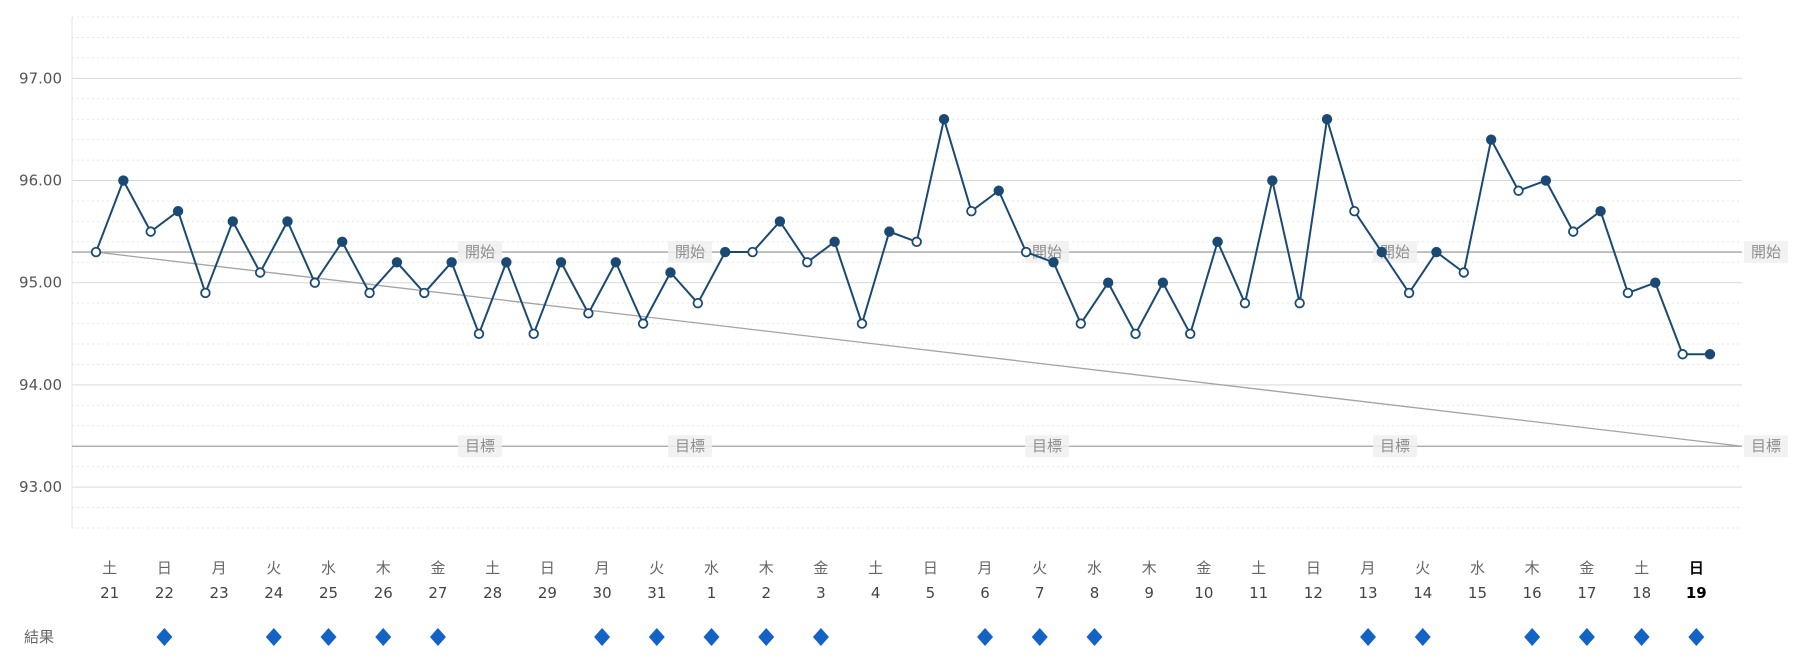 This screenshot has width=1800, height=672. I want to click on date-label: 9, so click(1149, 593).